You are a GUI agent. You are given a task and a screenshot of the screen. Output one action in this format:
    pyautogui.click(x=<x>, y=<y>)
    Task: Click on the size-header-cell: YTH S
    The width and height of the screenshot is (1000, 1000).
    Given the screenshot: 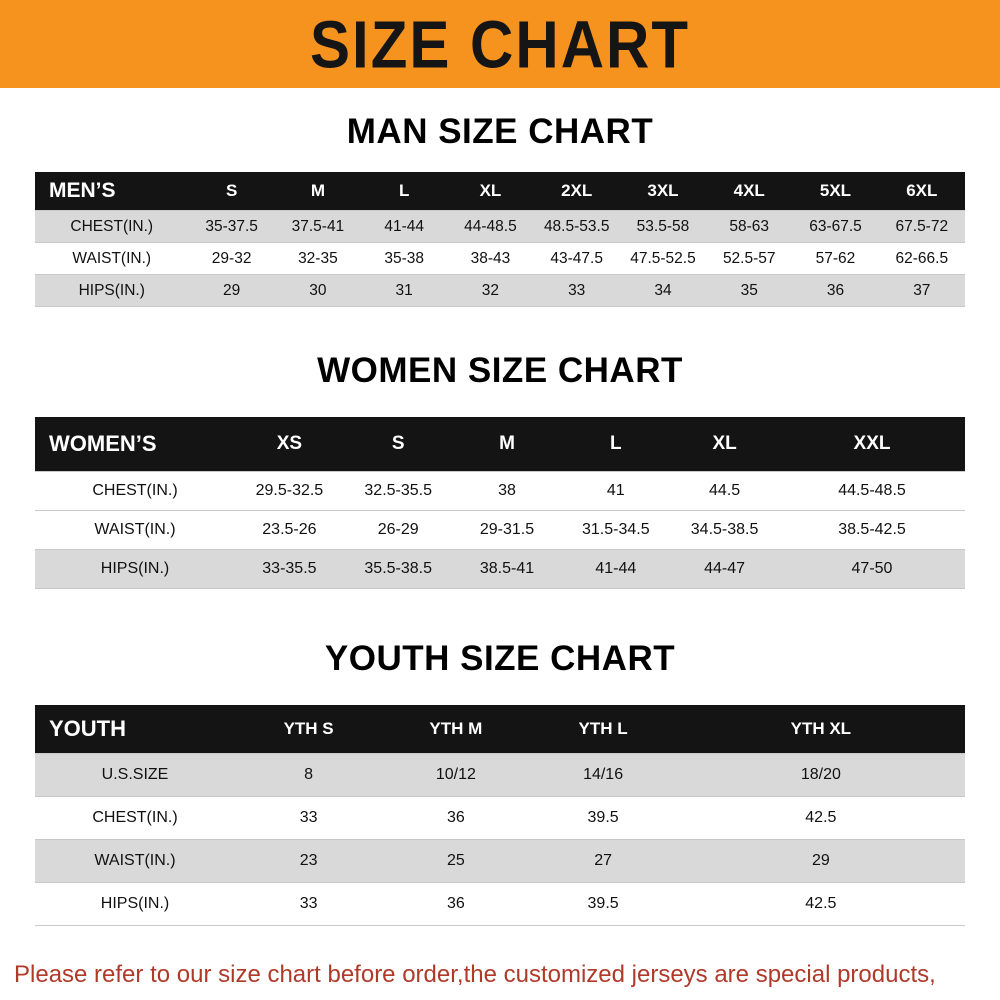 What is the action you would take?
    pyautogui.click(x=309, y=729)
    